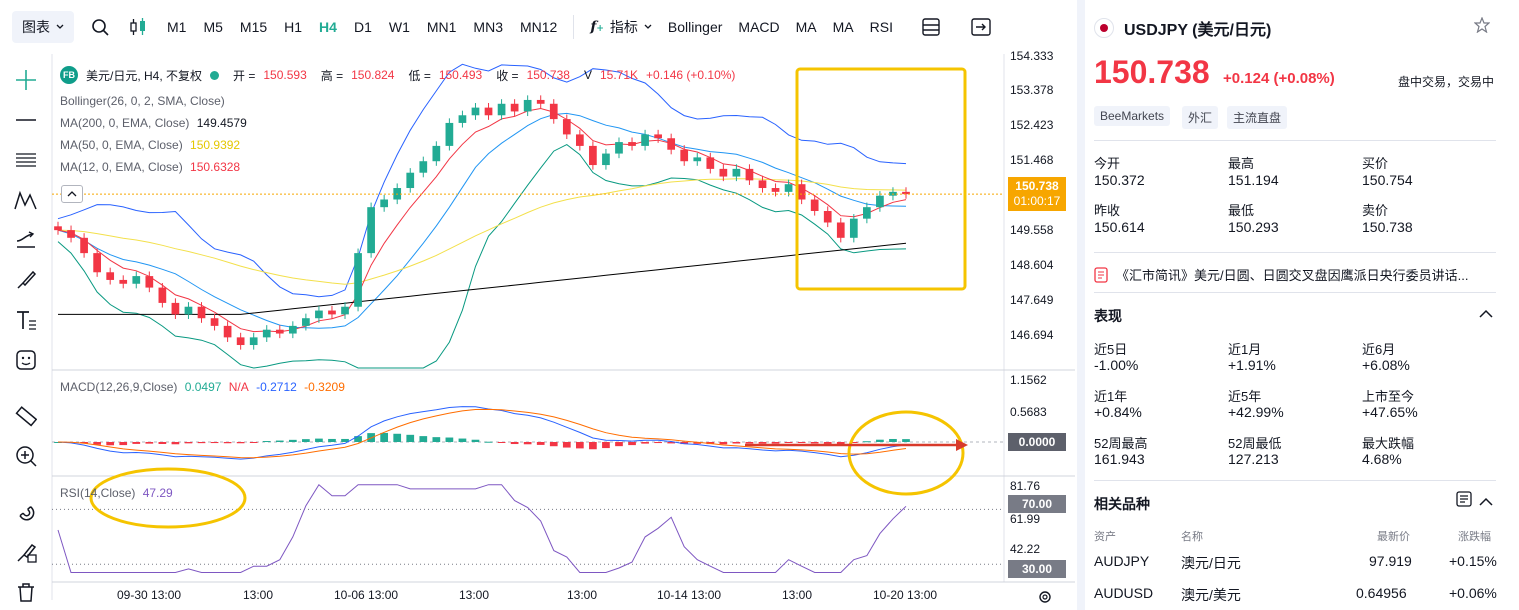  I want to click on source-badge: FB, so click(69, 75).